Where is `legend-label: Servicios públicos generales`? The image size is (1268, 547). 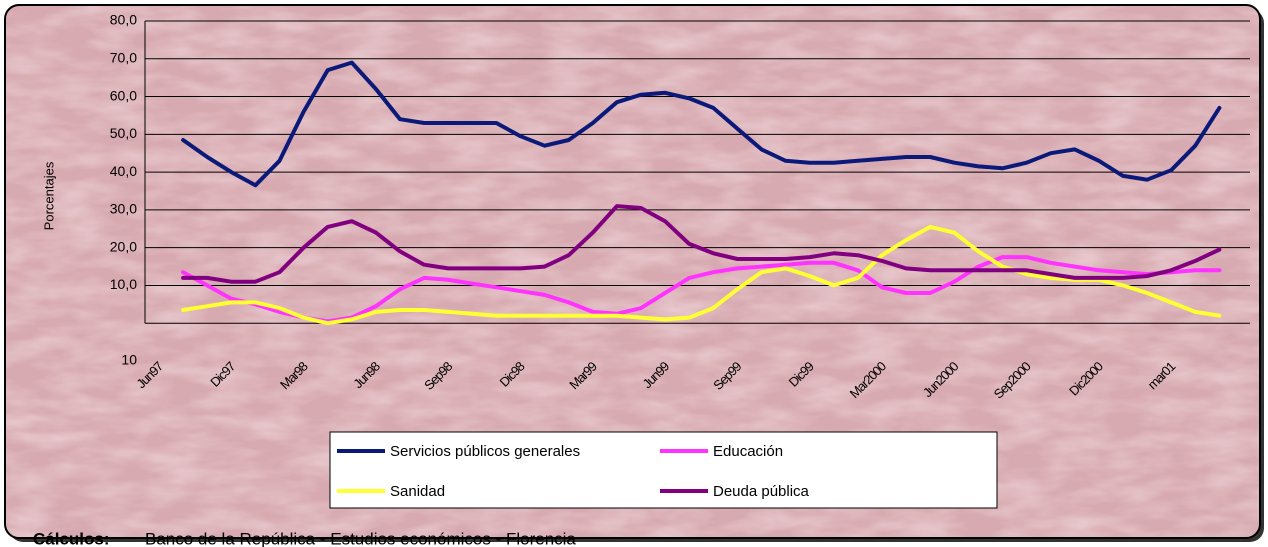 legend-label: Servicios públicos generales is located at coordinates (485, 451).